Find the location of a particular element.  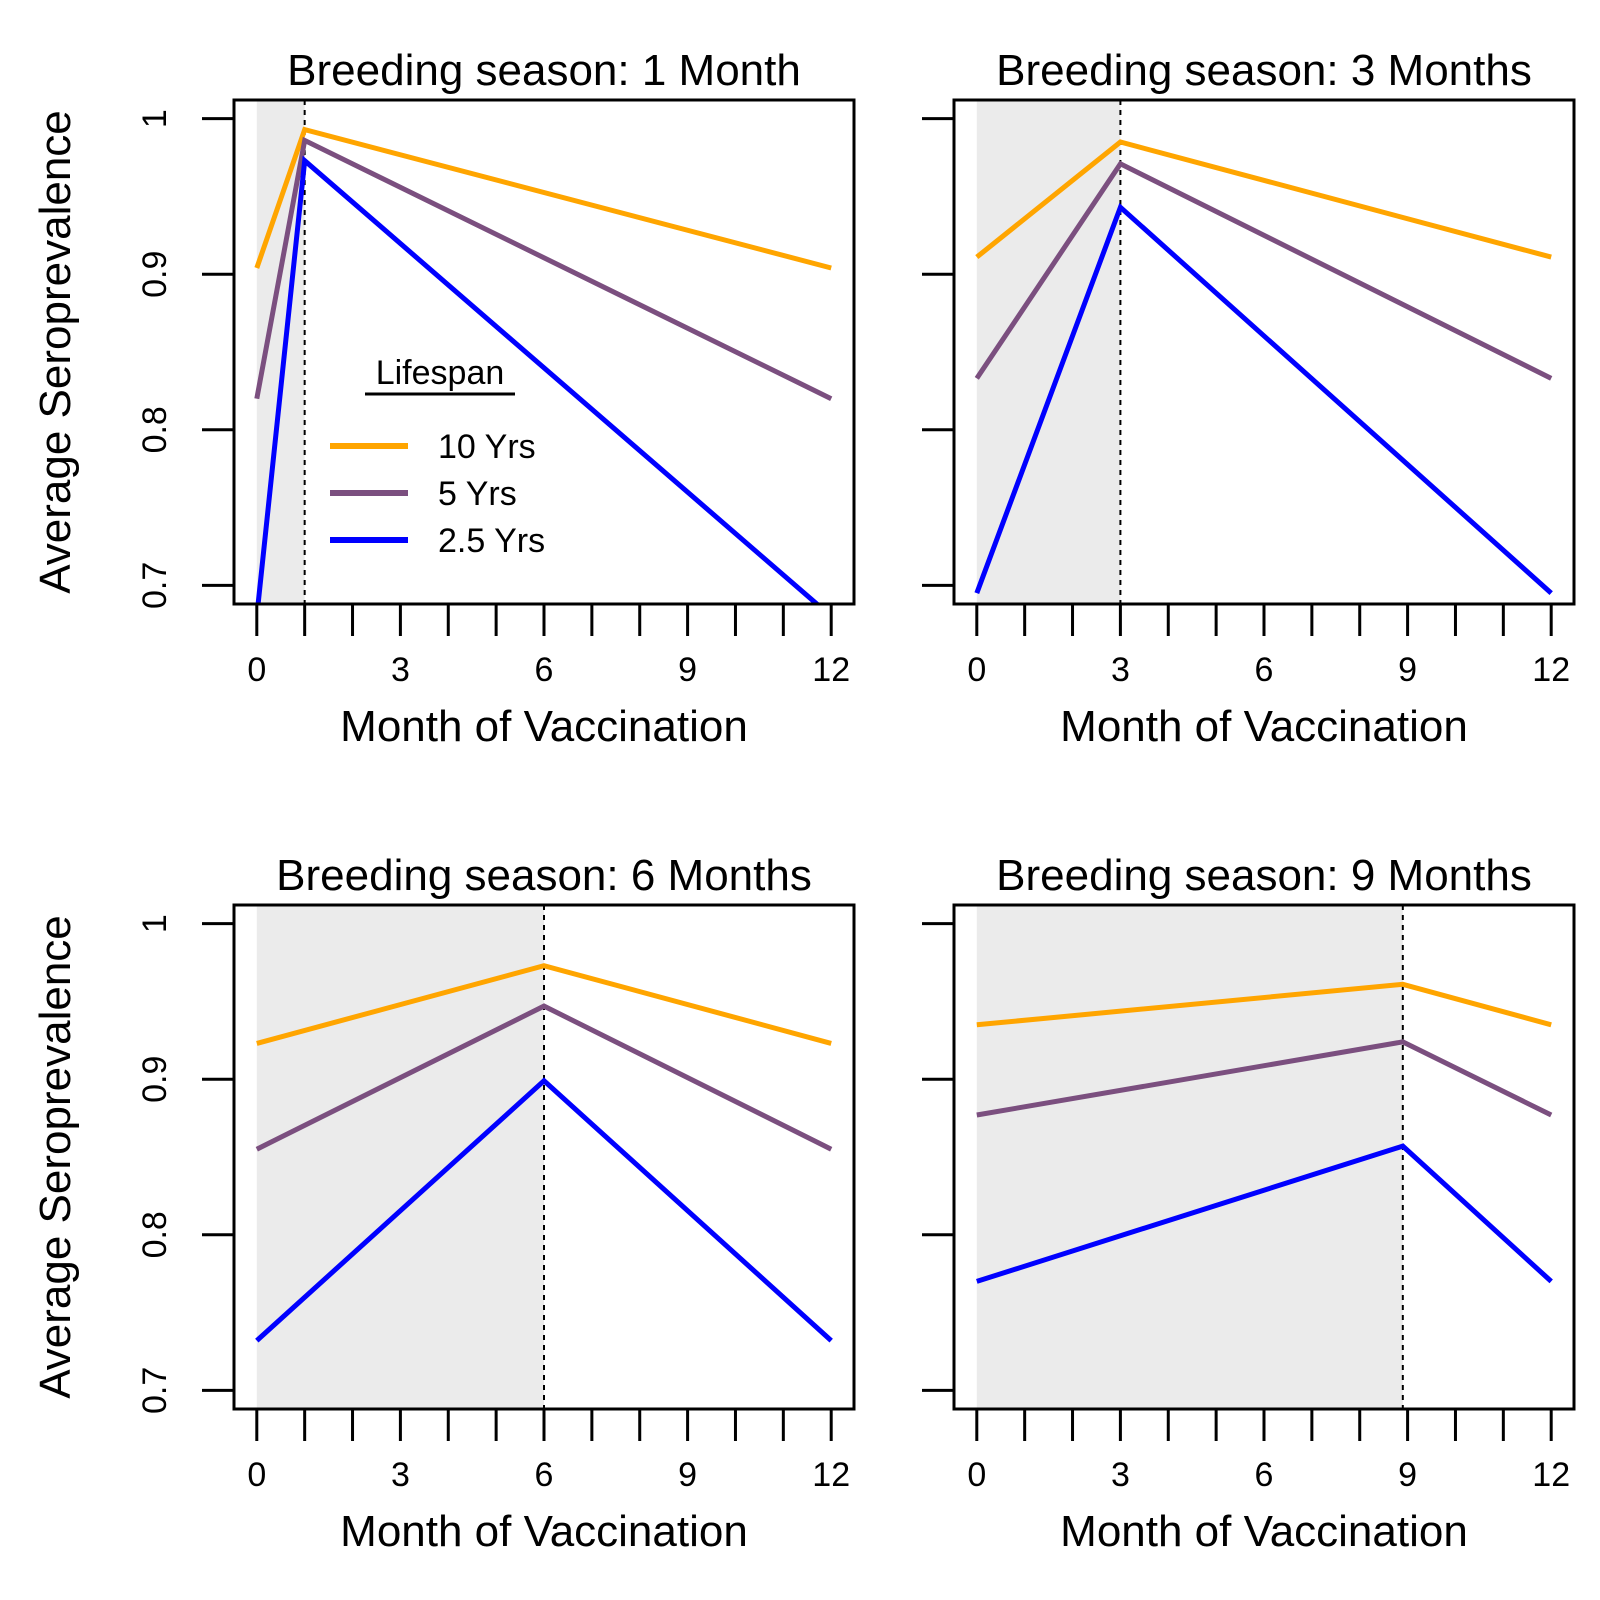

legend: Lifespan 10 Yrs 5 Yrs 2.5 Yrs is located at coordinates (437, 457).